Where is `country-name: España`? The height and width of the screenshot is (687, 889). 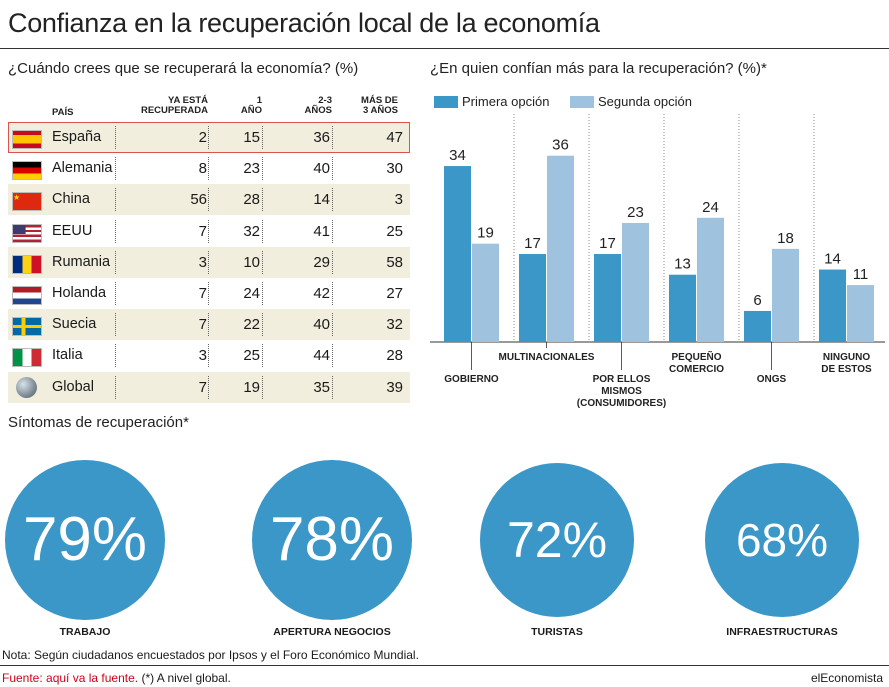 country-name: España is located at coordinates (77, 137).